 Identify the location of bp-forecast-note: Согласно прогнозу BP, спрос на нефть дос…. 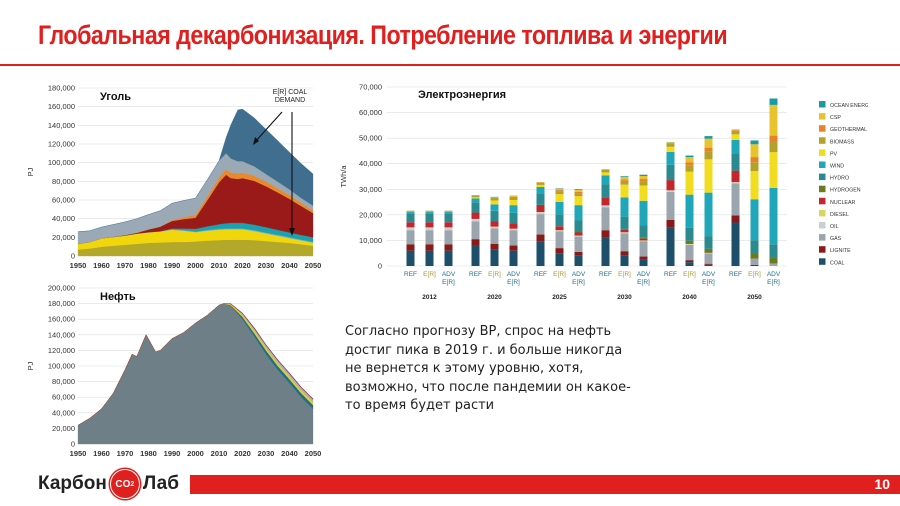
(488, 368).